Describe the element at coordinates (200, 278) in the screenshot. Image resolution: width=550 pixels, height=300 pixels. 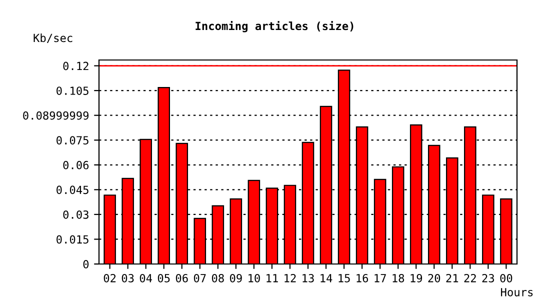
I see `x-tick-label: 07` at that location.